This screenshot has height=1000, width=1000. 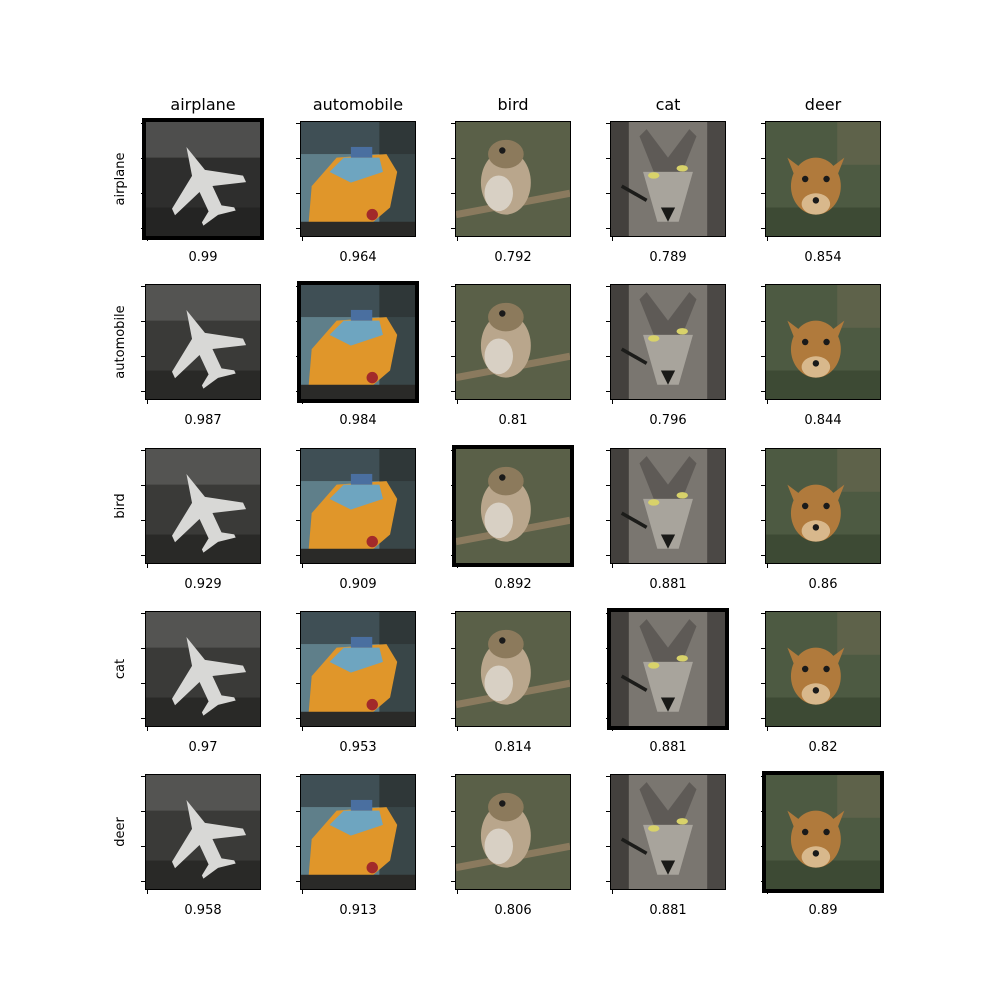 I want to click on row-label-bird: bird, so click(x=120, y=506).